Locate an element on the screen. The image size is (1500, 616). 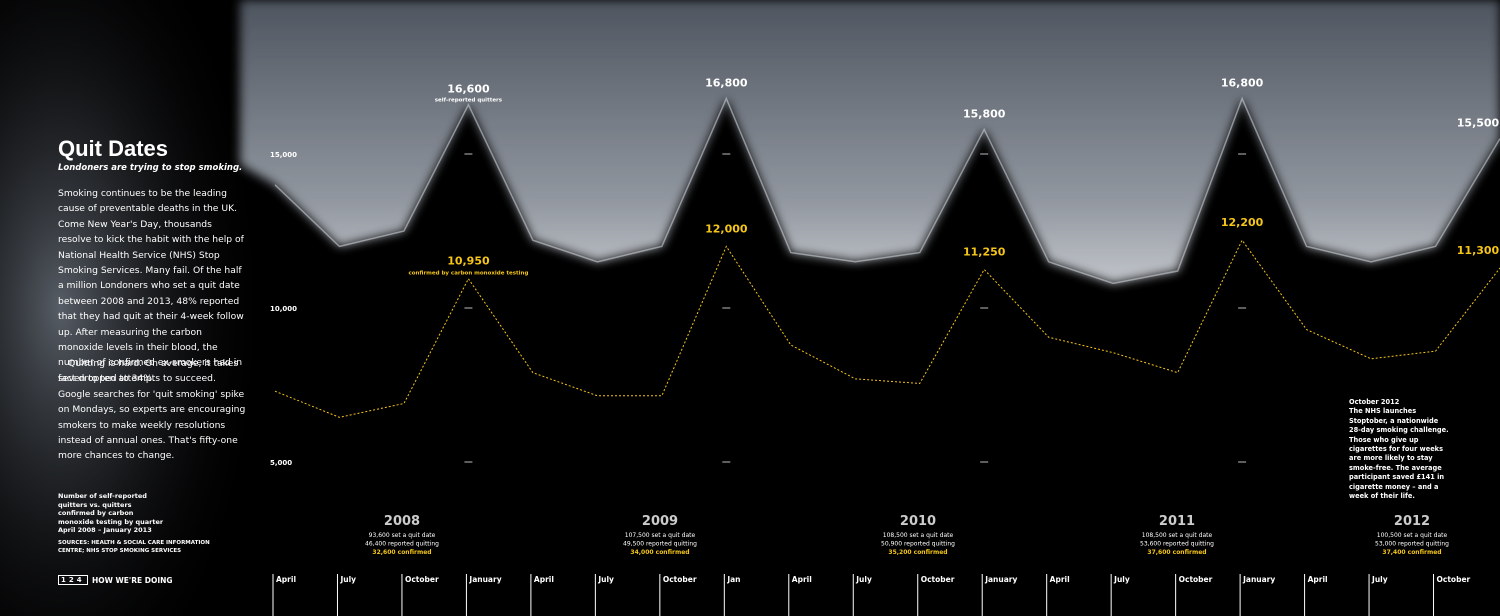
value-label: 12,200 is located at coordinates (1242, 222).